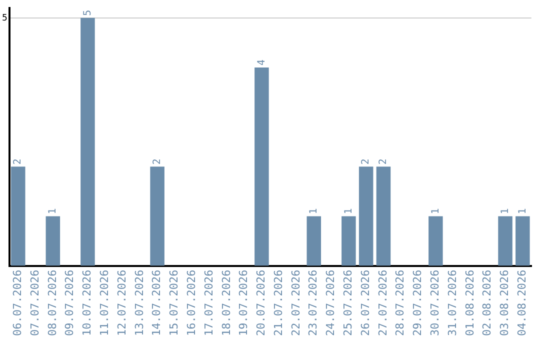 This screenshot has width=540, height=340. Describe the element at coordinates (331, 303) in the screenshot. I see `x-tick-label: 24.07.2026` at that location.